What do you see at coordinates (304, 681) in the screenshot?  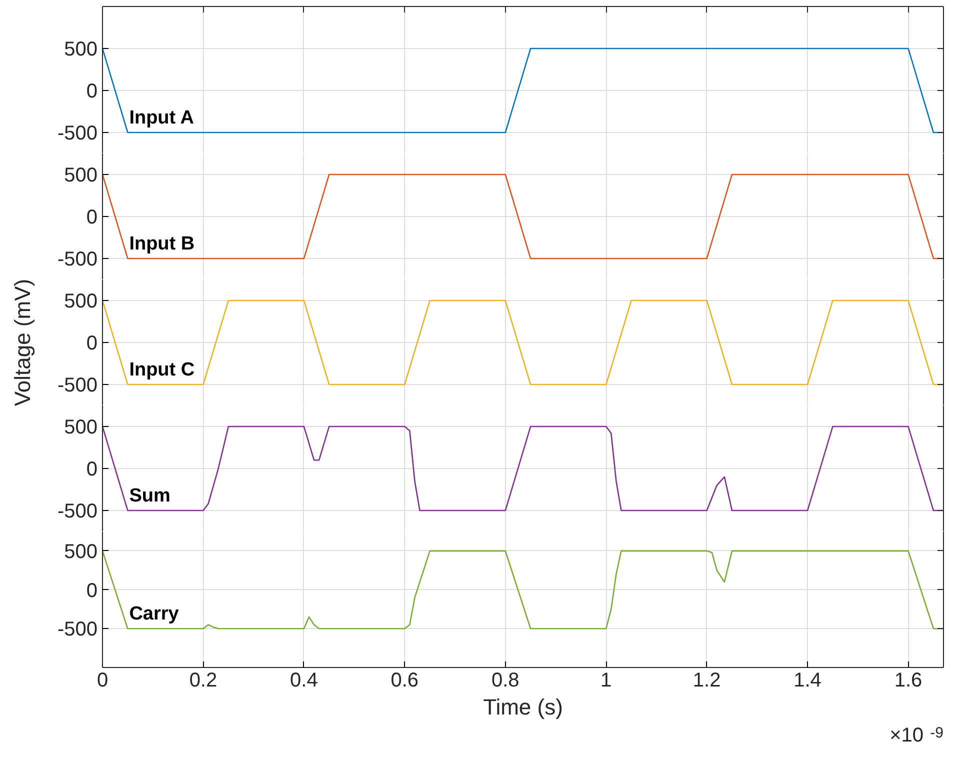 I see `x-tick-label: 0.4` at bounding box center [304, 681].